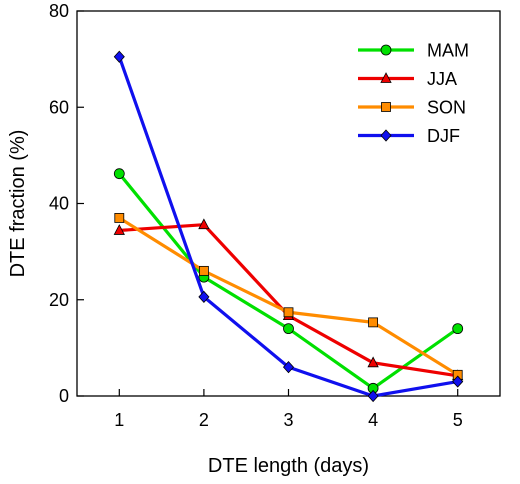  I want to click on y-tick-label: 60, so click(59, 107).